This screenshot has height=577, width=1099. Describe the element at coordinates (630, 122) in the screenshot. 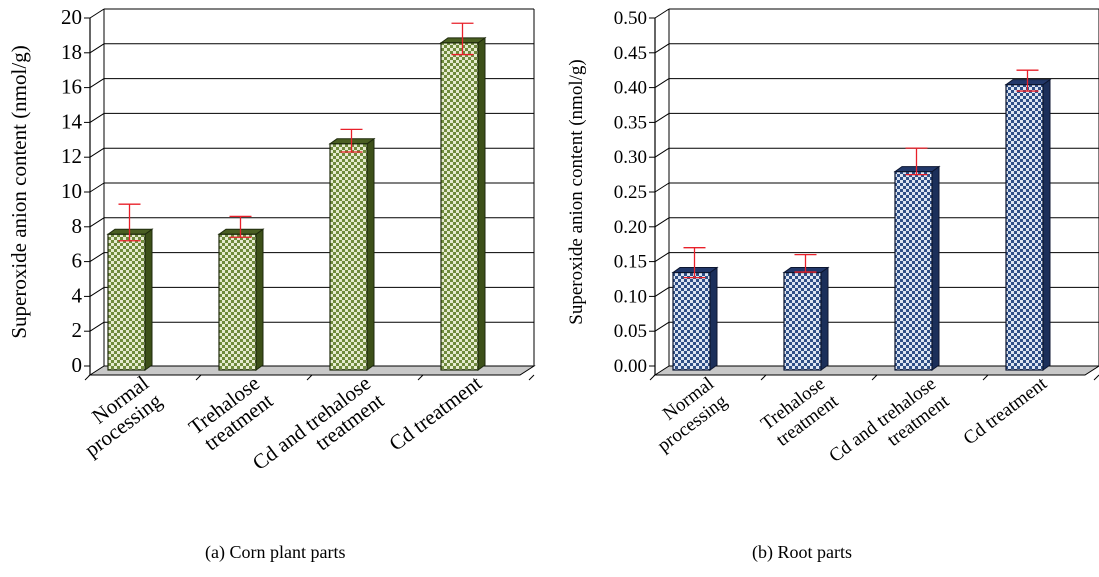

I see `panel-b-ytick-label: 0.35` at that location.